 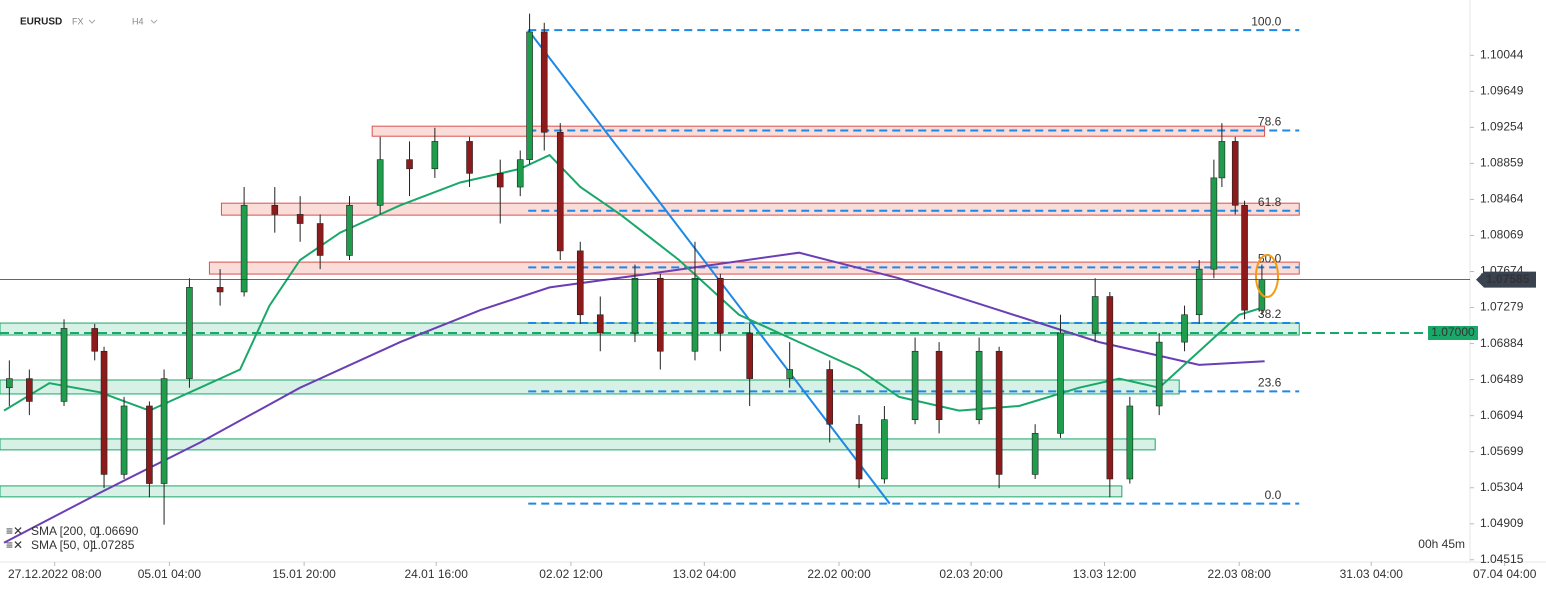 What do you see at coordinates (1105, 574) in the screenshot?
I see `x-tick-label: 13.03 12:00` at bounding box center [1105, 574].